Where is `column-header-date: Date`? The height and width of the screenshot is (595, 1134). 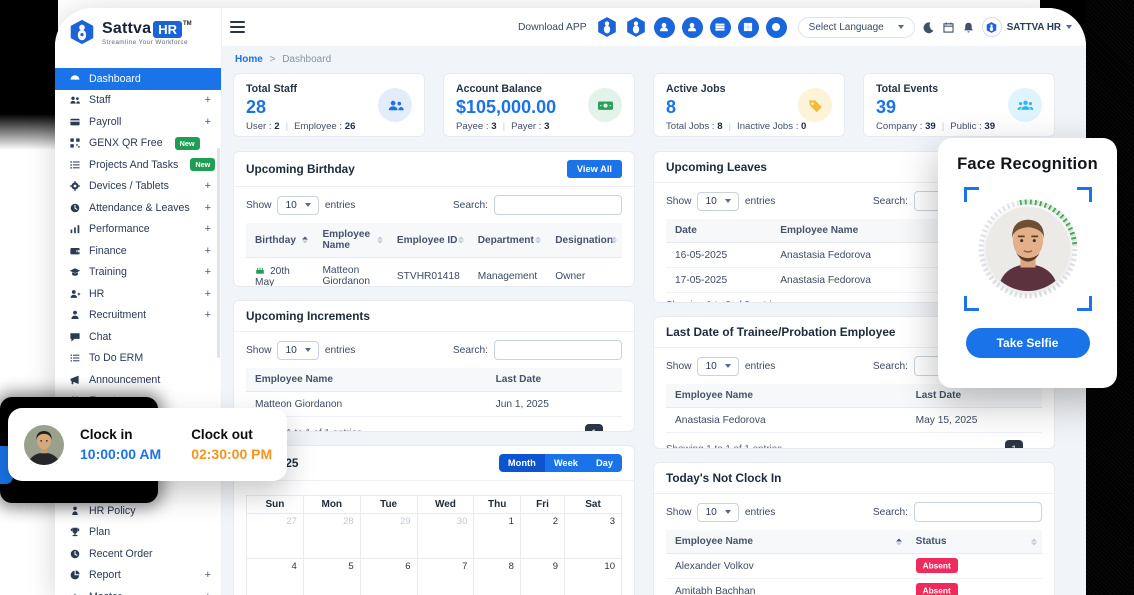
column-header-date: Date is located at coordinates (719, 231).